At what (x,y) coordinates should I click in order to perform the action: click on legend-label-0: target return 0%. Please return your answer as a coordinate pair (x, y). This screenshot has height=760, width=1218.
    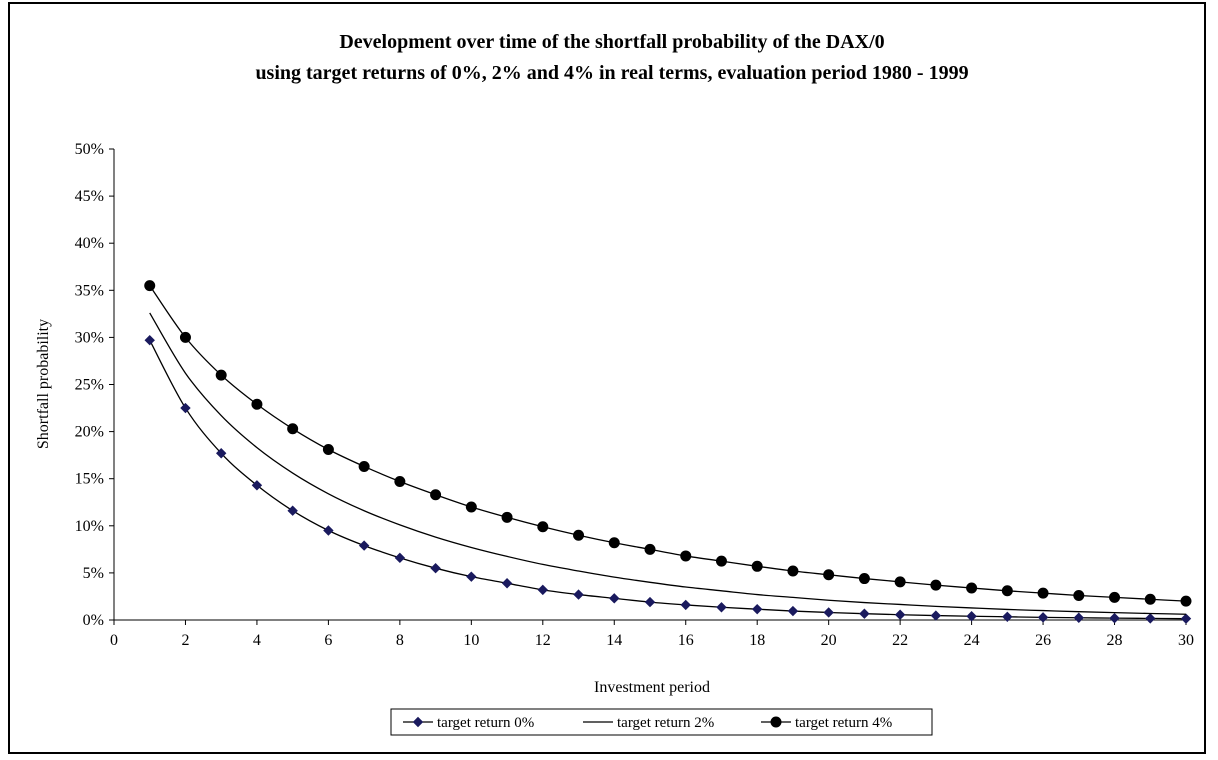
    Looking at the image, I should click on (485, 723).